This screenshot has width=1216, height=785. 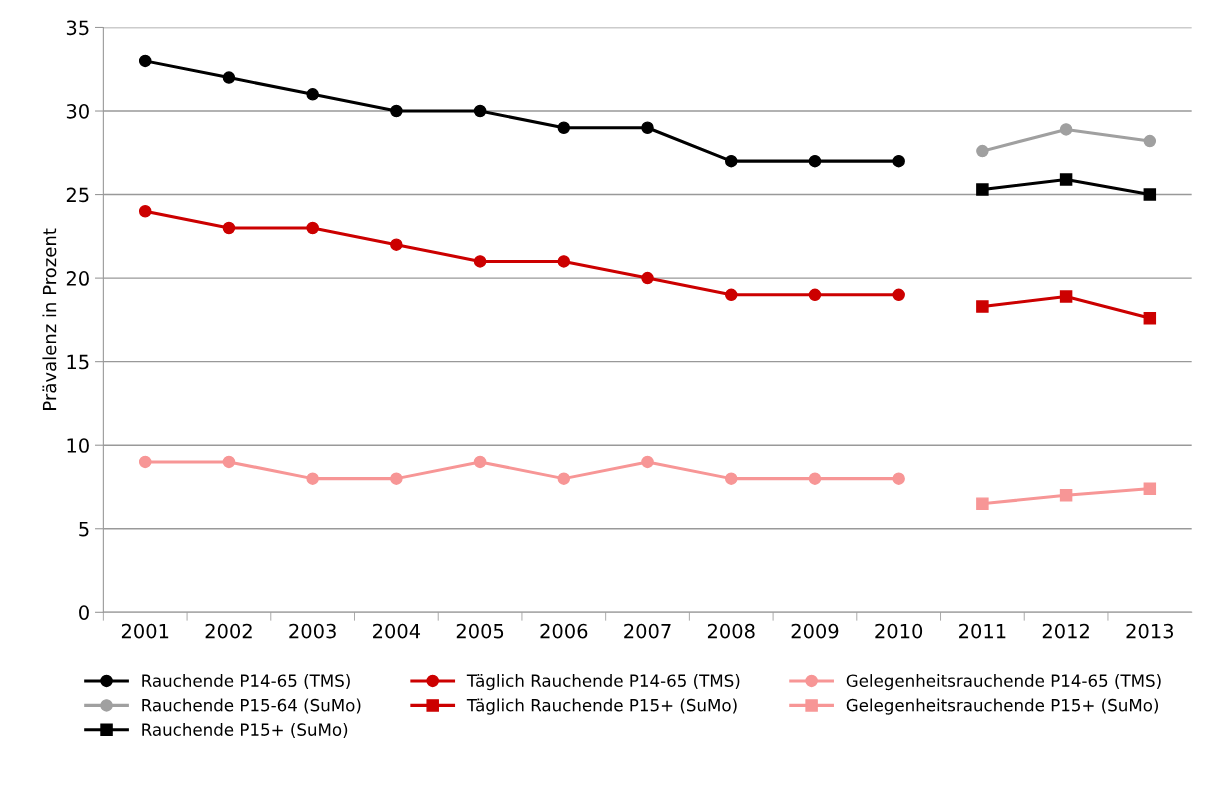 What do you see at coordinates (245, 730) in the screenshot?
I see `legend-label: Rauchende P15+ (SuMo)` at bounding box center [245, 730].